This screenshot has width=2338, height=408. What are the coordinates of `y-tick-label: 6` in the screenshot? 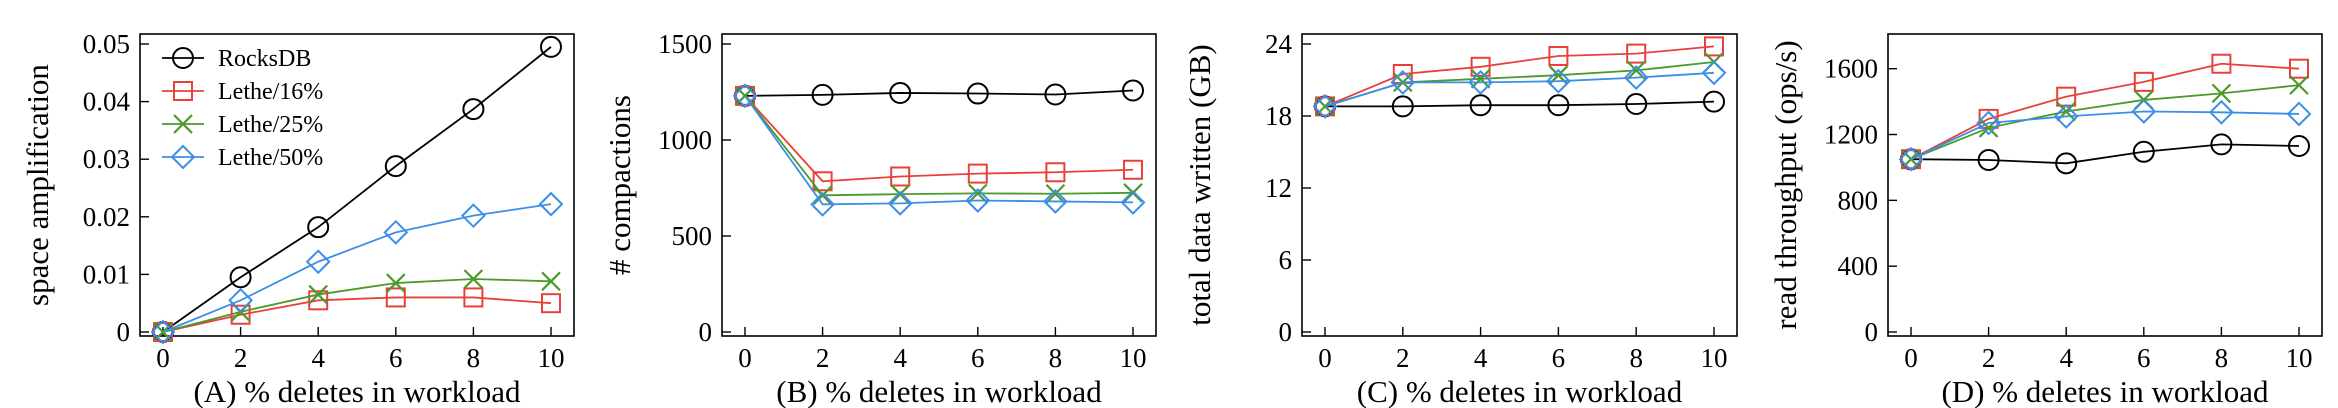 It's located at (1286, 260).